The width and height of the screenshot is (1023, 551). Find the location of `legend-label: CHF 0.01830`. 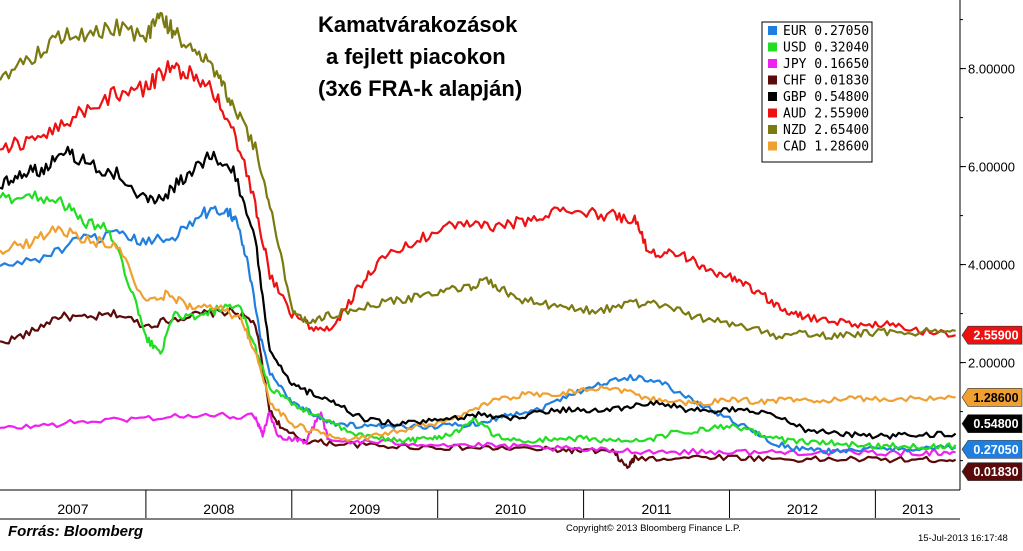

legend-label: CHF 0.01830 is located at coordinates (826, 81).